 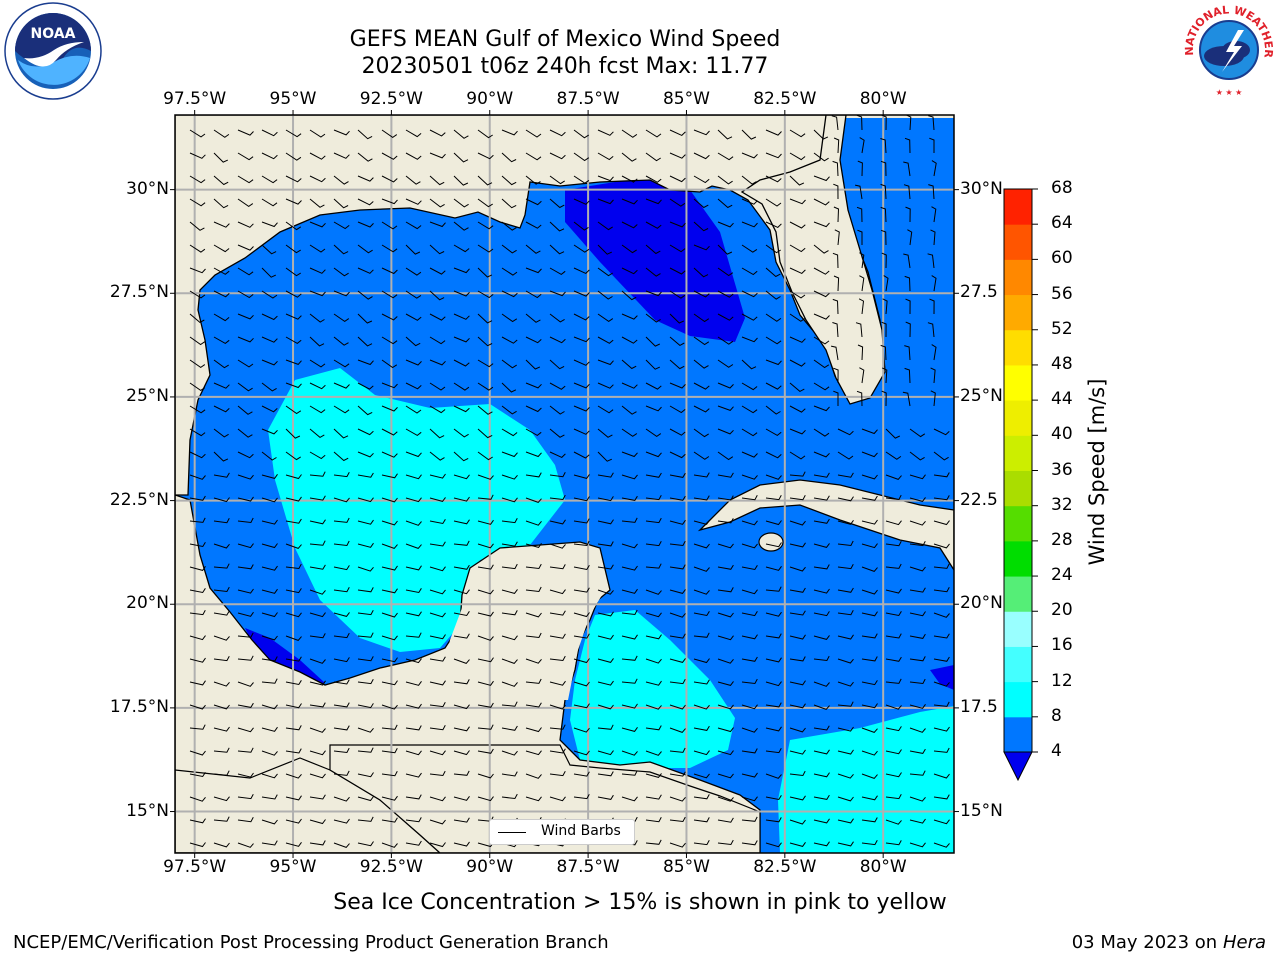 What do you see at coordinates (490, 99) in the screenshot?
I see `lon-tick-label-top: 90°W` at bounding box center [490, 99].